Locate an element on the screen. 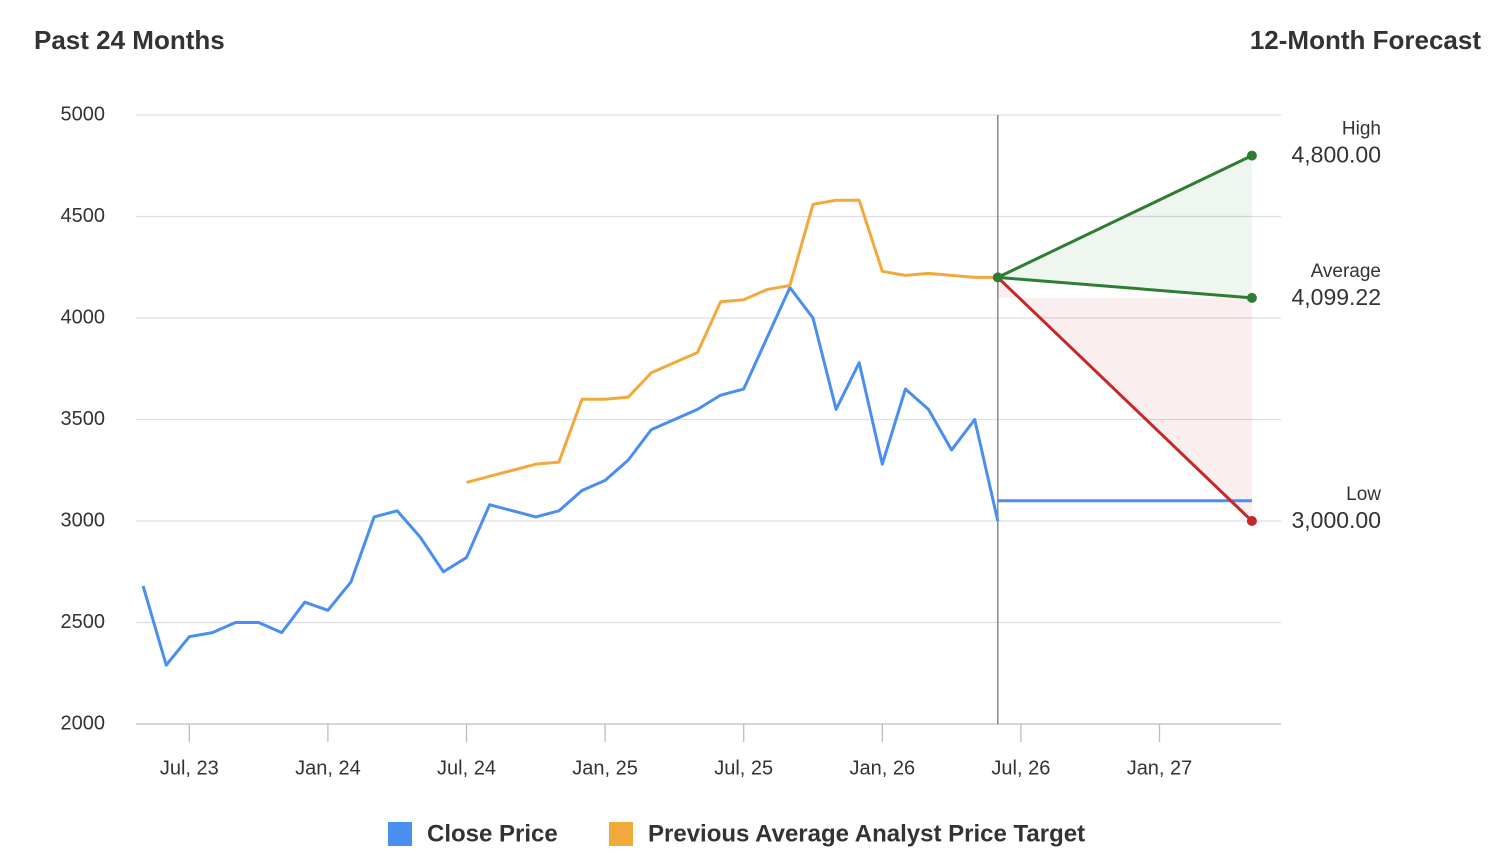 The image size is (1496, 854). forecast-value-label: 4,800.00 is located at coordinates (1336, 155).